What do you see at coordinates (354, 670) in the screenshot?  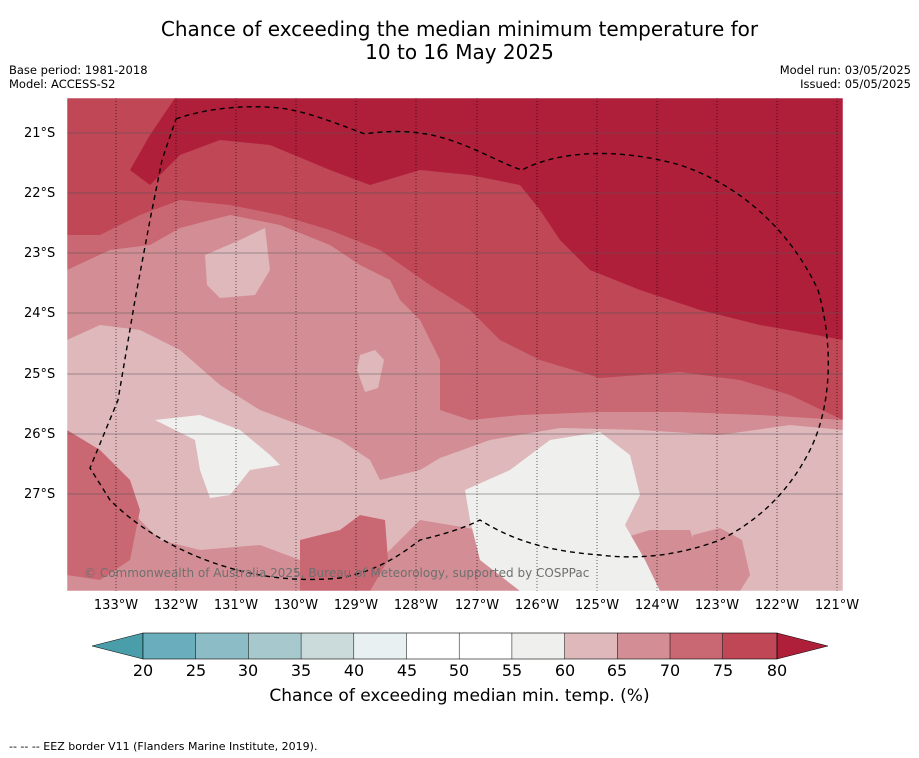 I see `colorbar-tick-40: 40` at bounding box center [354, 670].